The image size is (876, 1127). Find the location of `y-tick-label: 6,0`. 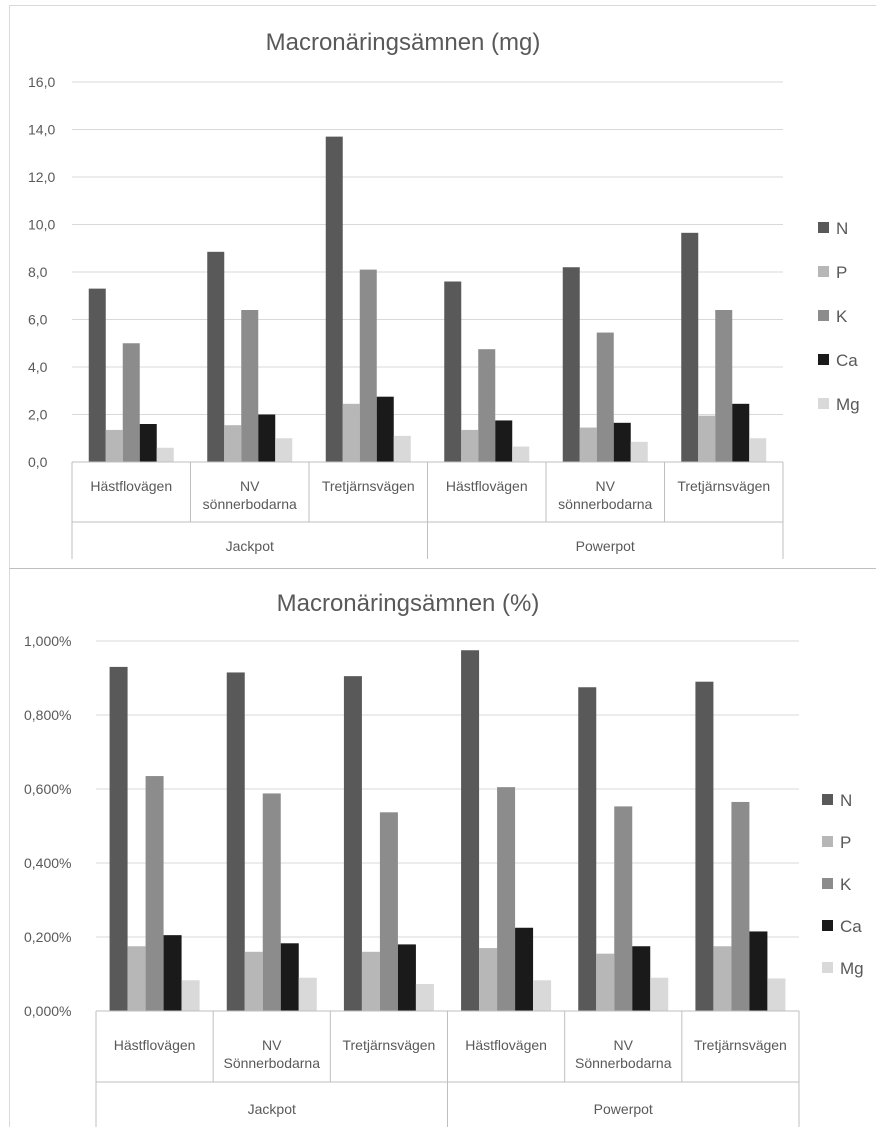

y-tick-label: 6,0 is located at coordinates (38, 320).